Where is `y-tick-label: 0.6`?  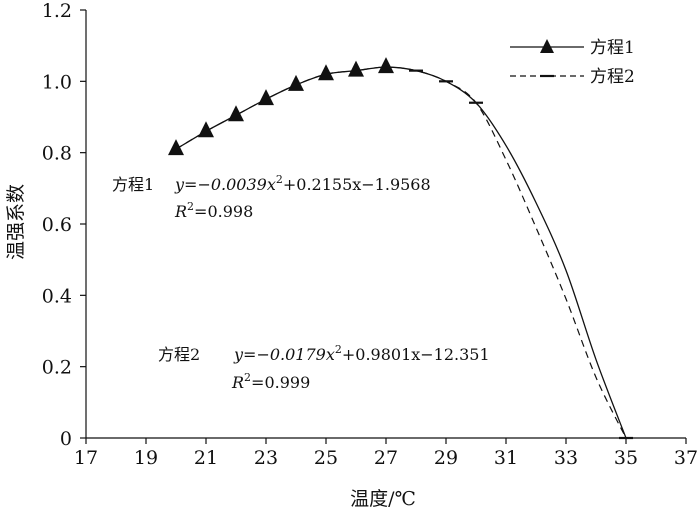 y-tick-label: 0.6 is located at coordinates (57, 225).